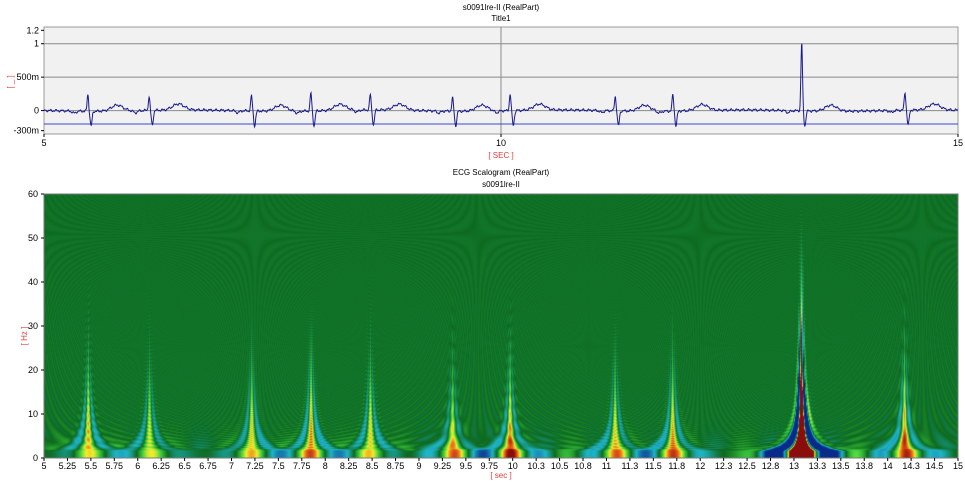  What do you see at coordinates (10, 81) in the screenshot?
I see `top-y-axis-label: [ _ ]` at bounding box center [10, 81].